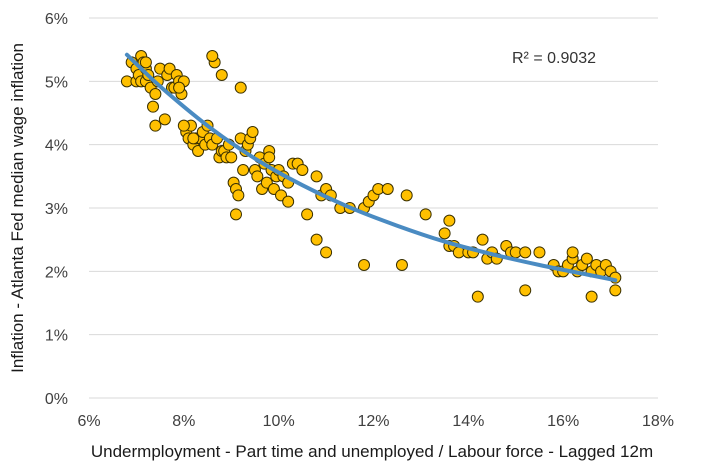 This screenshot has height=470, width=701. What do you see at coordinates (56, 82) in the screenshot?
I see `y-tick-label: 5%` at bounding box center [56, 82].